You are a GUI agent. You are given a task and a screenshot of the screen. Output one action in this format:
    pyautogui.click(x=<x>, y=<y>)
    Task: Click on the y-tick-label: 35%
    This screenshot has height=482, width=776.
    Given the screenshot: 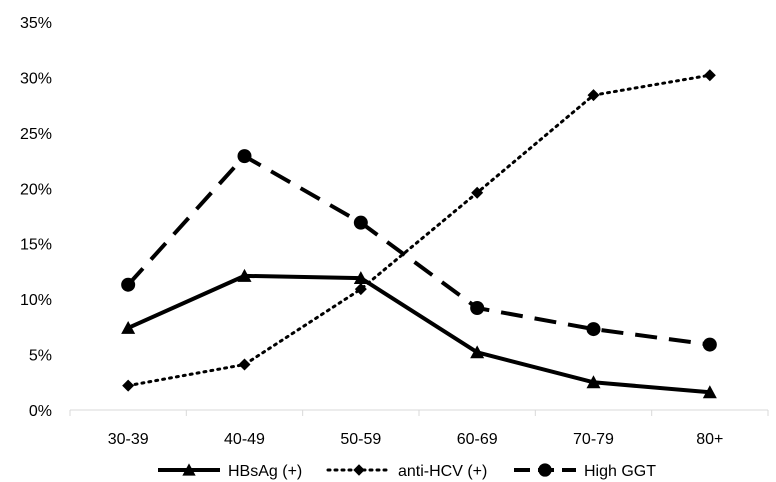 What is the action you would take?
    pyautogui.click(x=36, y=23)
    